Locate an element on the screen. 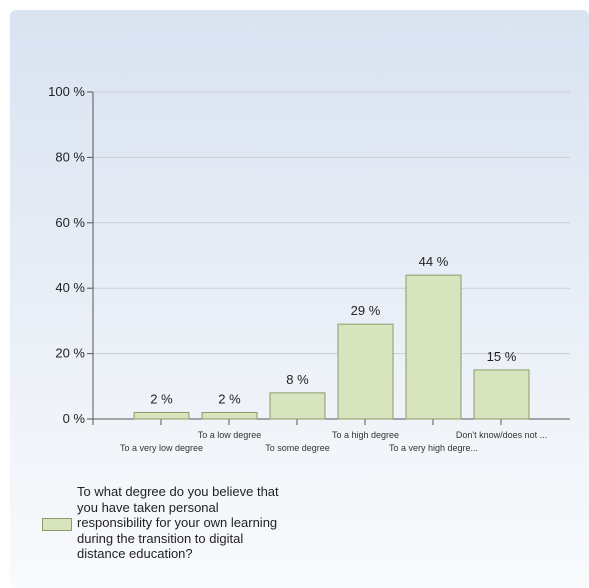 The height and width of the screenshot is (588, 589). legend-swatch is located at coordinates (57, 524).